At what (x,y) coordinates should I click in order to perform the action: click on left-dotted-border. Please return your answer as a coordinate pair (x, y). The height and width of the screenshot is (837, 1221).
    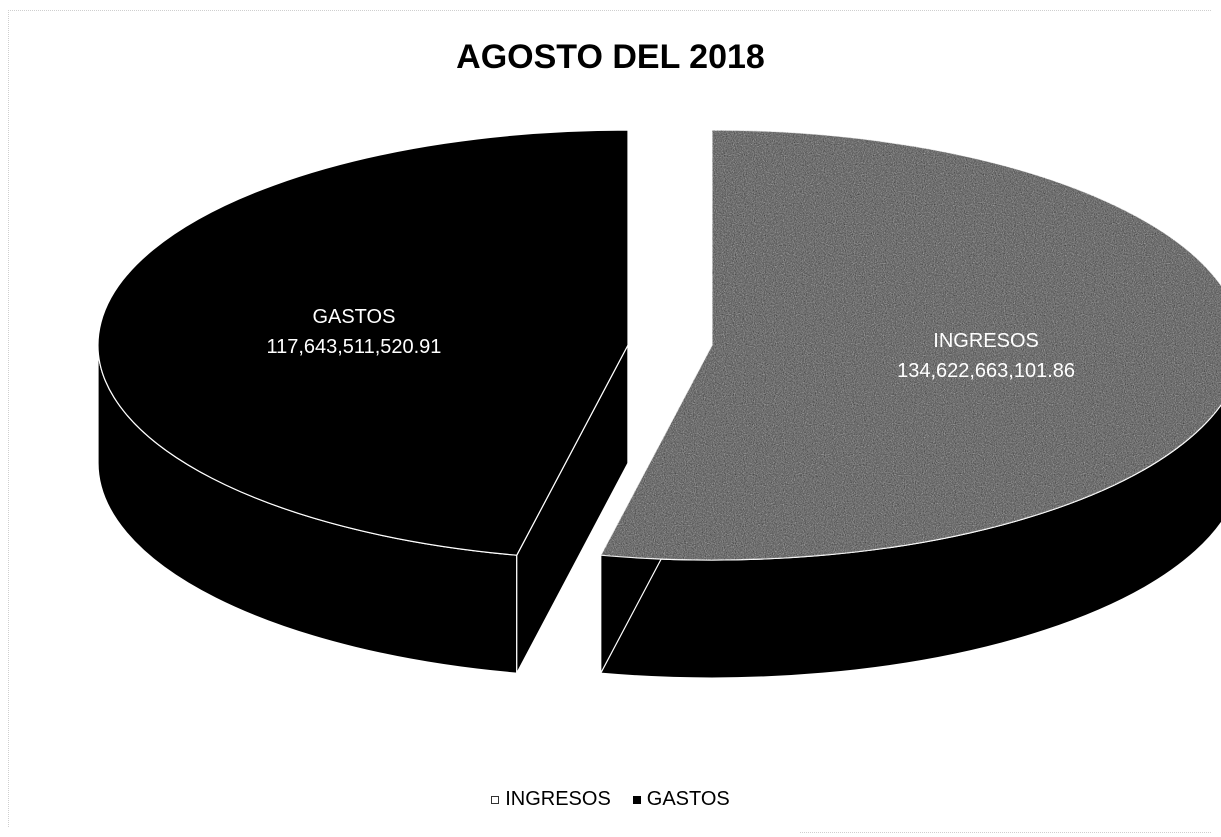
    Looking at the image, I should click on (8, 418).